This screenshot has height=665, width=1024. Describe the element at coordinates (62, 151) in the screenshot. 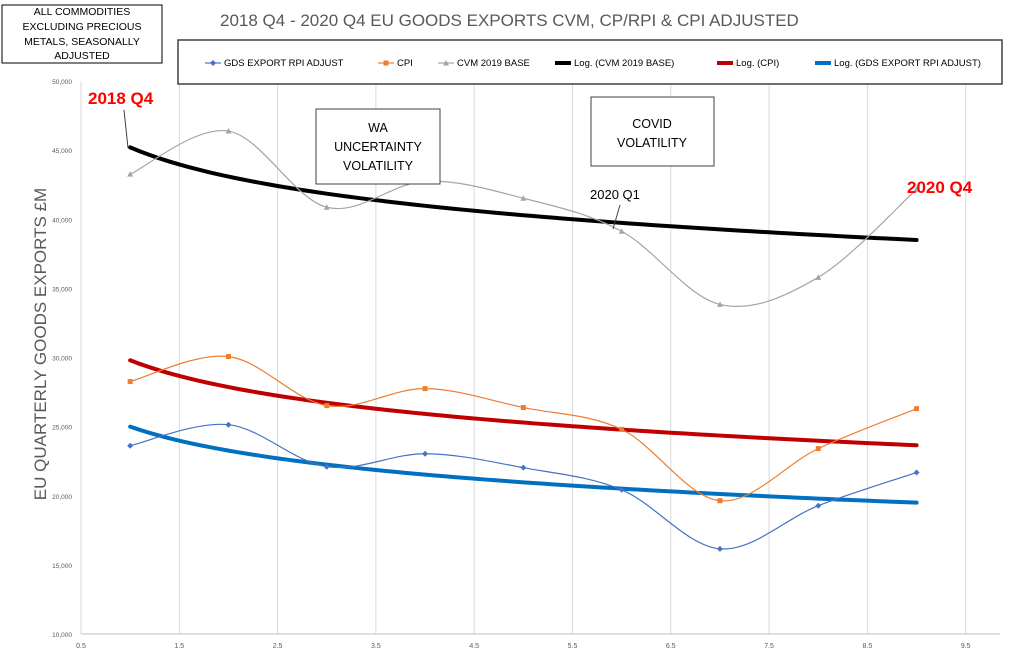

I see `y-tick-label: 45,000` at that location.